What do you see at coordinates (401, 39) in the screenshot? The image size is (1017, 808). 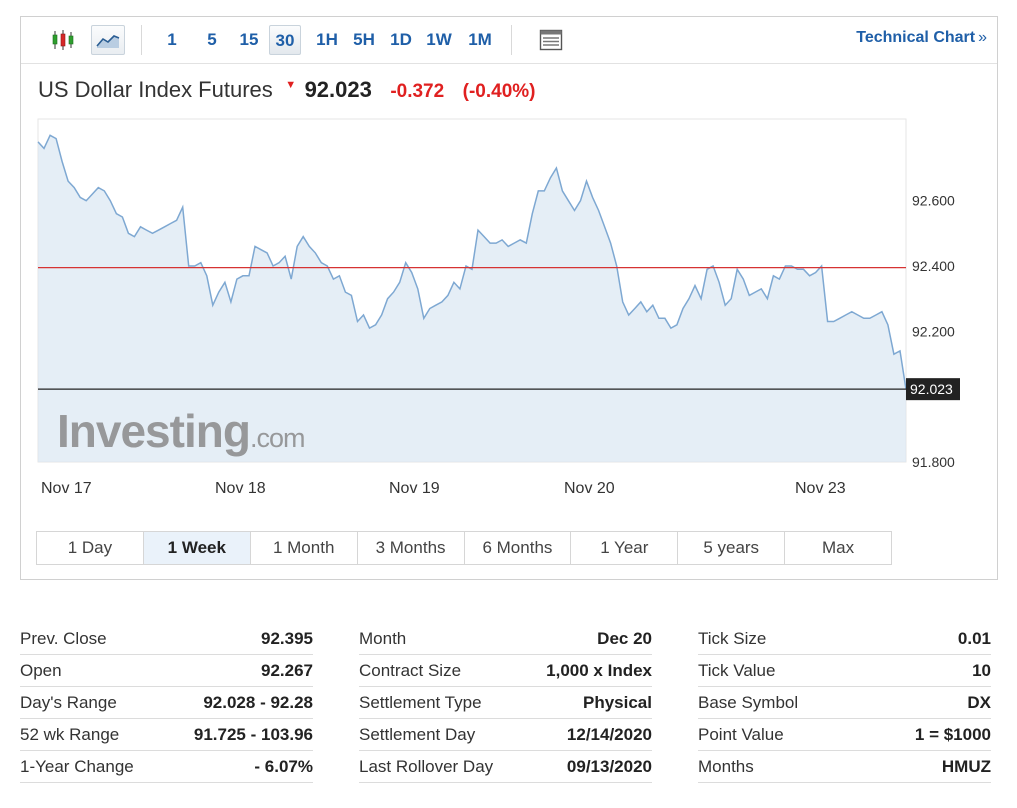 I see `timeframe-1d-button: 1D` at bounding box center [401, 39].